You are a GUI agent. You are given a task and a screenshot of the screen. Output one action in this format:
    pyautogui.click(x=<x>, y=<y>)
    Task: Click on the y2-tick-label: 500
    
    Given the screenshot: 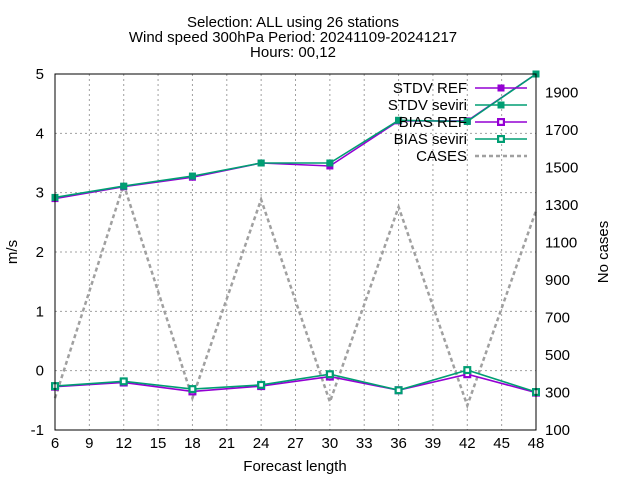 What is the action you would take?
    pyautogui.click(x=557, y=355)
    